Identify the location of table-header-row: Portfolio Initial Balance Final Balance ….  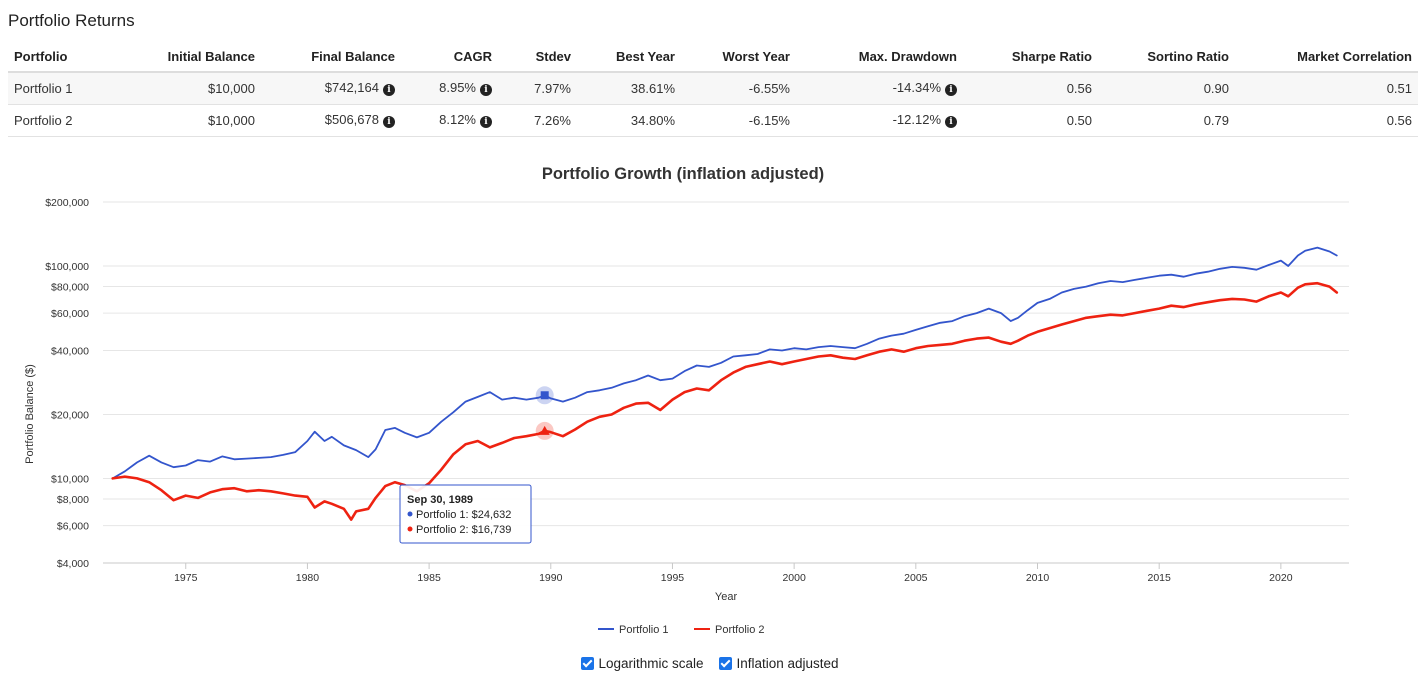
(713, 57).